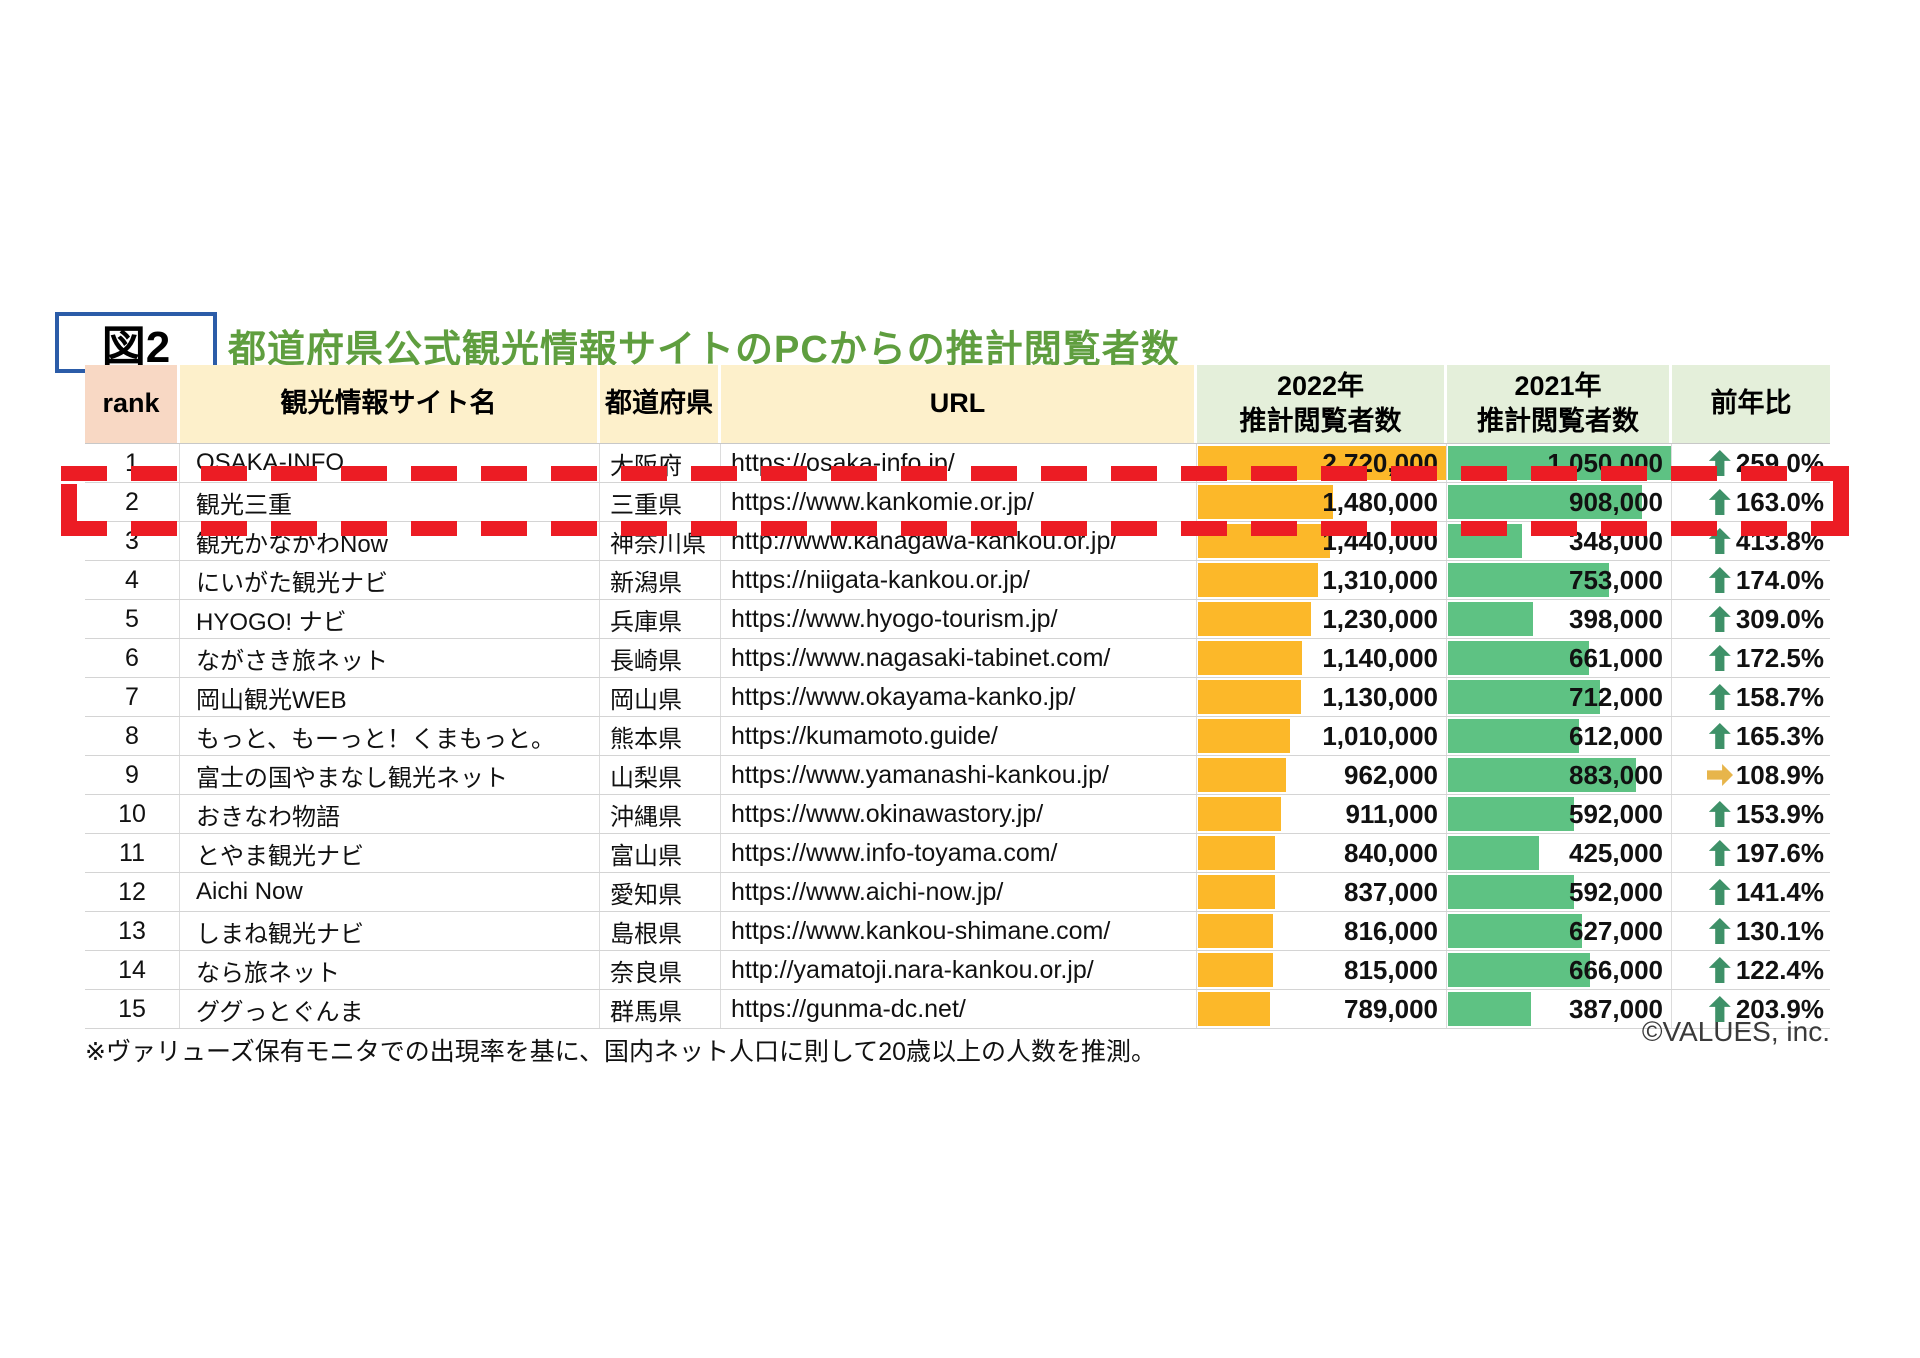  What do you see at coordinates (132, 462) in the screenshot?
I see `rank-cell-text: 1` at bounding box center [132, 462].